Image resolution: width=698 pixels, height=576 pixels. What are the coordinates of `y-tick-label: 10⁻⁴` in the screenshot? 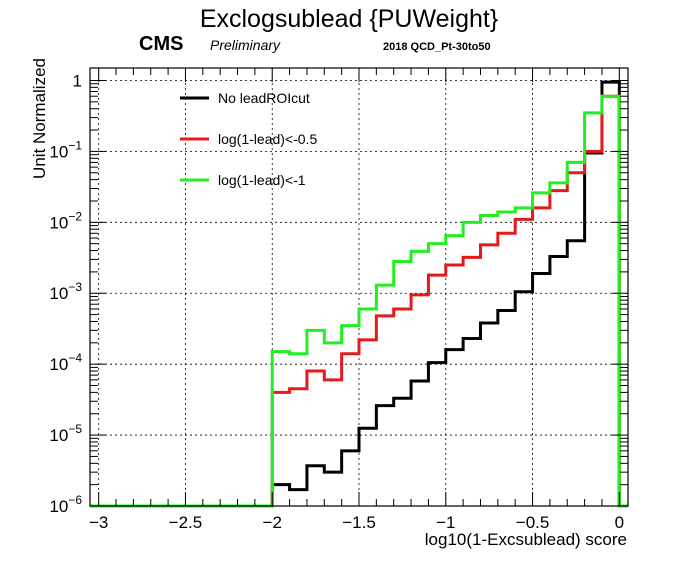 It's located at (65, 362).